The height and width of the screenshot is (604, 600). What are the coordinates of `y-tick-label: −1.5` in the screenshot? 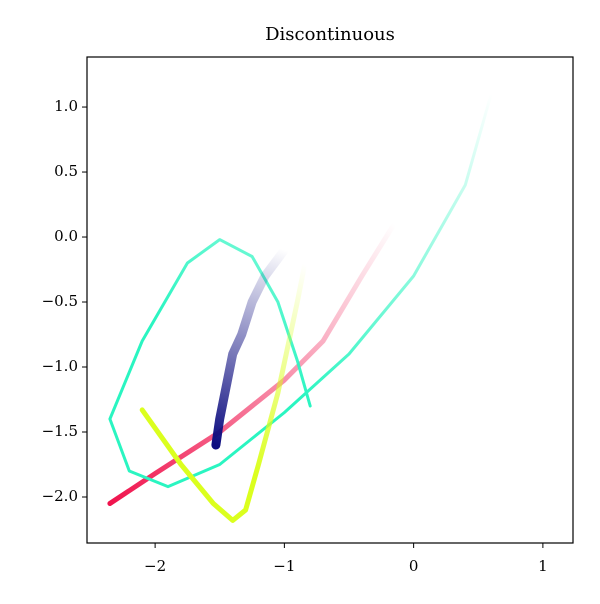 It's located at (60, 431).